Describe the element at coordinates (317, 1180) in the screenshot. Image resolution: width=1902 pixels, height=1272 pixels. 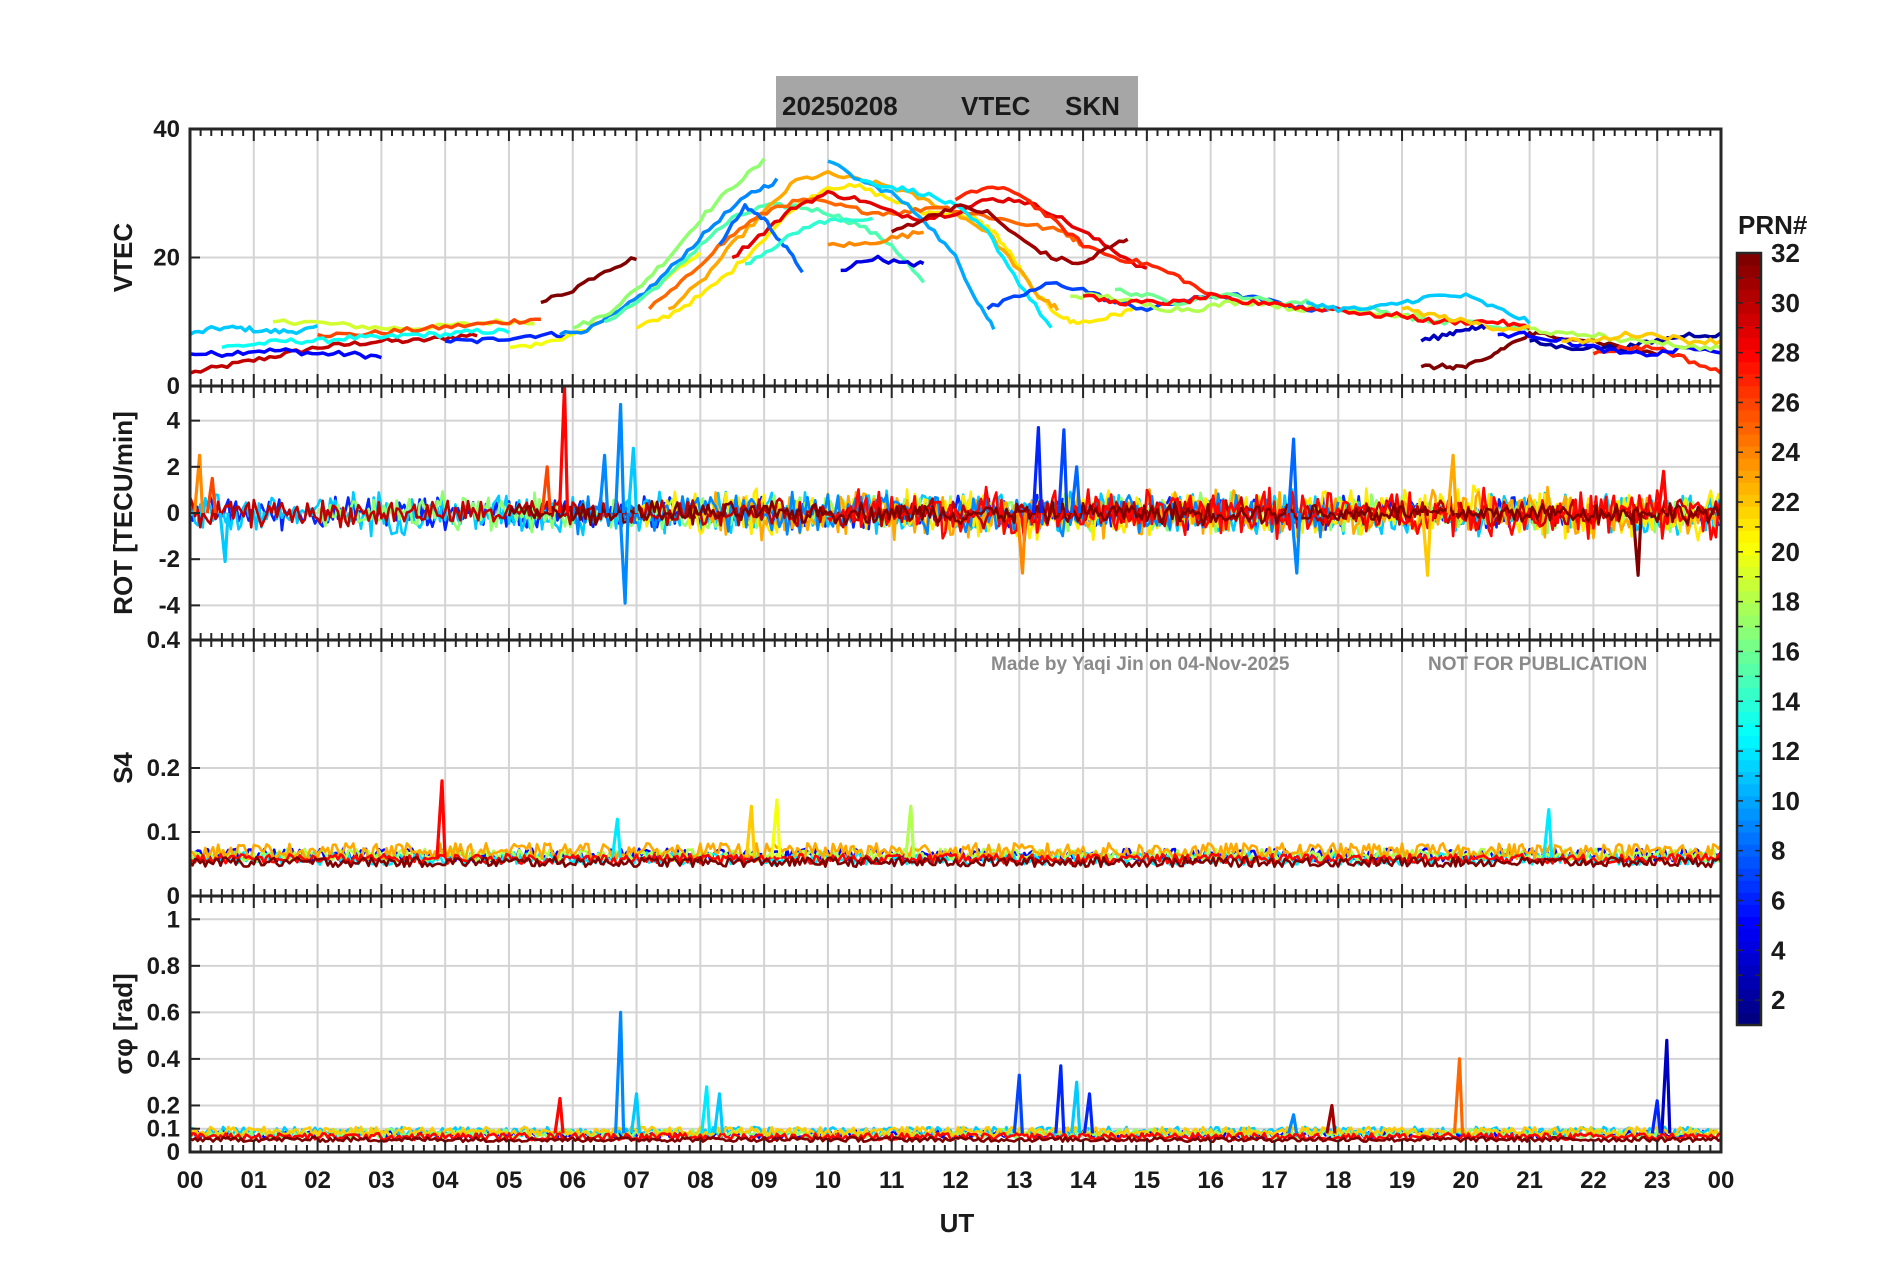
I see `x-tick-label: 02` at that location.